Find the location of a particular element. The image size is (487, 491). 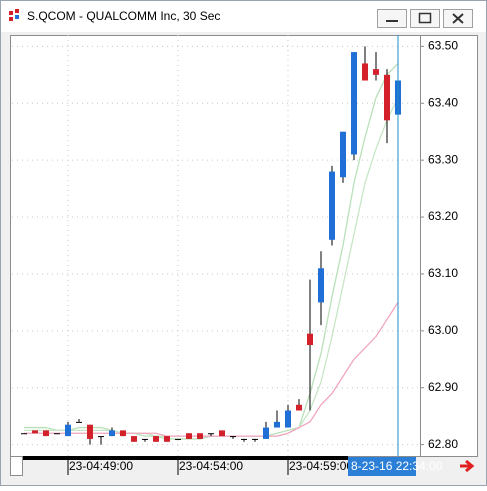

minimize-button is located at coordinates (392, 18).